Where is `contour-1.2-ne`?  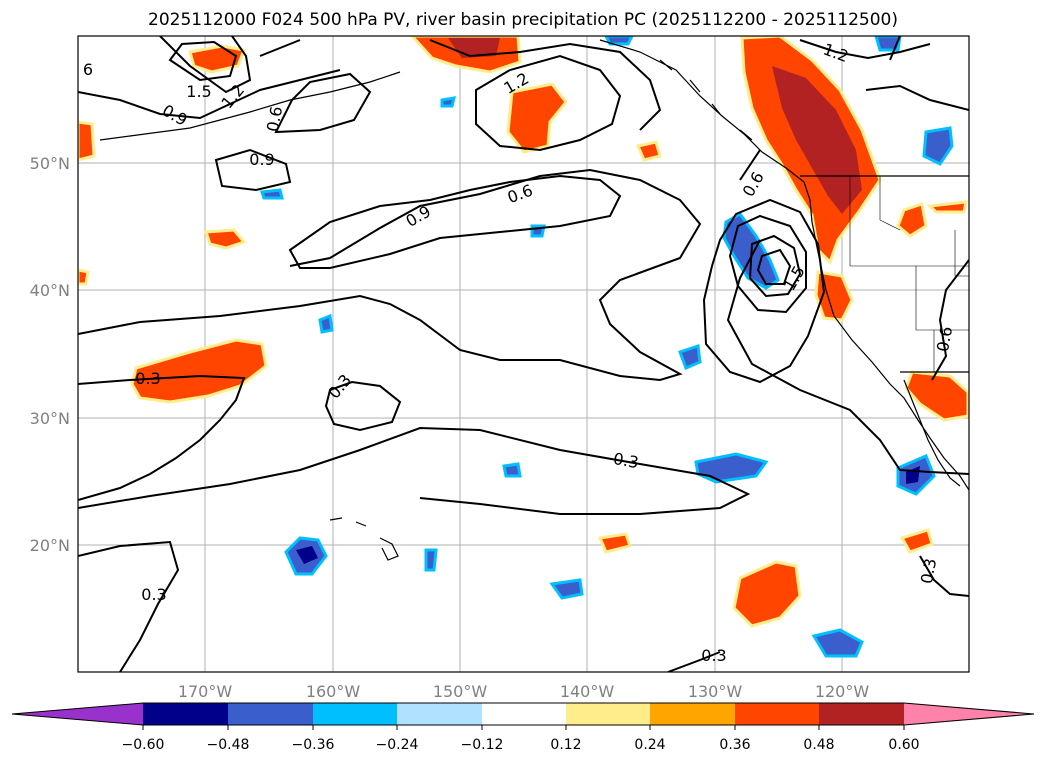 contour-1.2-ne is located at coordinates (865, 49).